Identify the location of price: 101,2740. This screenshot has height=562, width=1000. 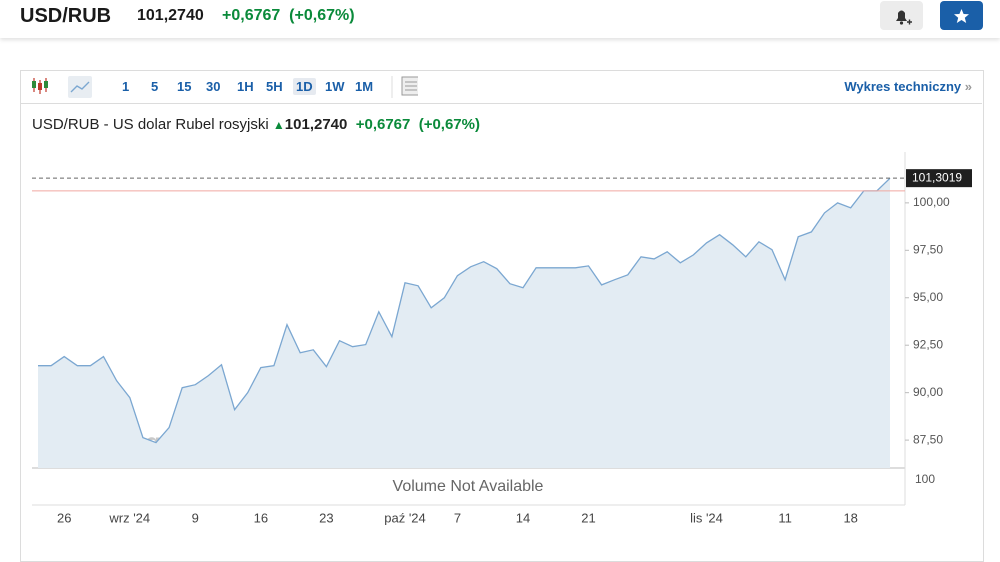
(170, 15).